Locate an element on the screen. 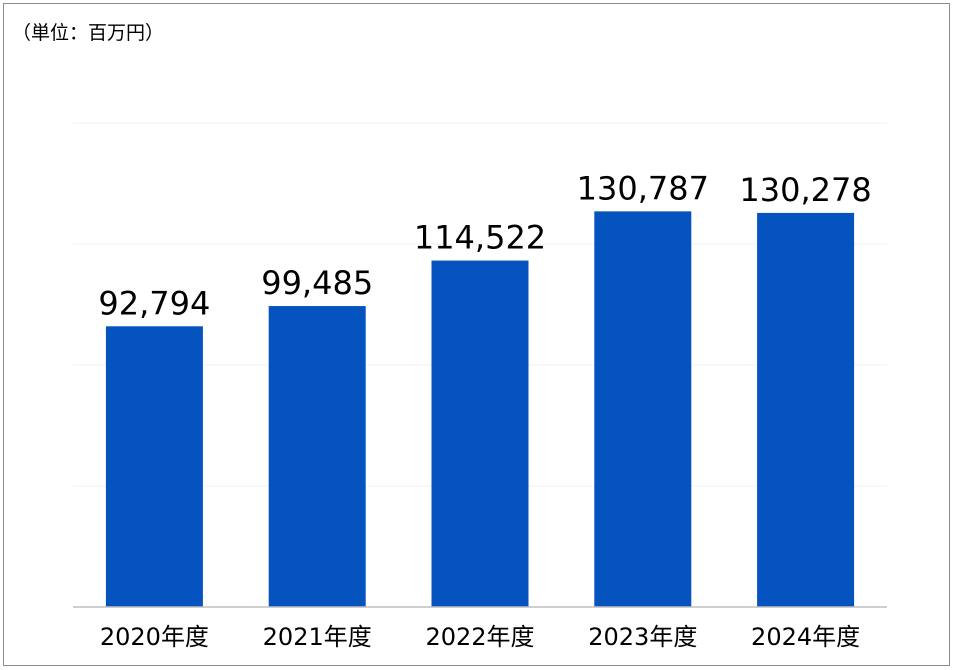 The image size is (955, 670). category-label: 2024年度 is located at coordinates (805, 637).